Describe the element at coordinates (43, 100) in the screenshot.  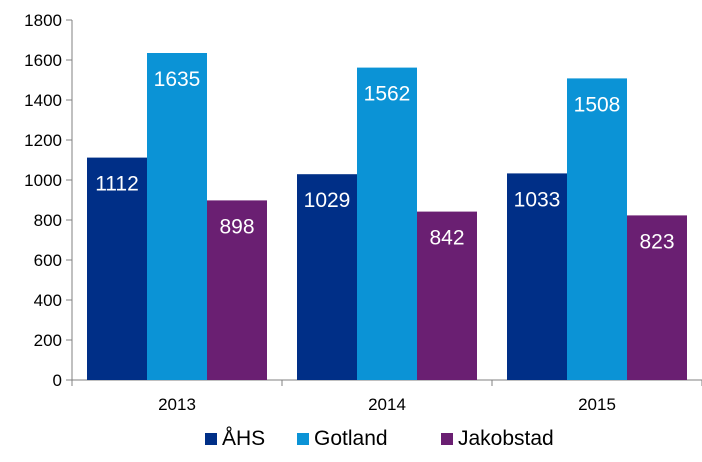
I see `y-tick-label: 1400` at that location.